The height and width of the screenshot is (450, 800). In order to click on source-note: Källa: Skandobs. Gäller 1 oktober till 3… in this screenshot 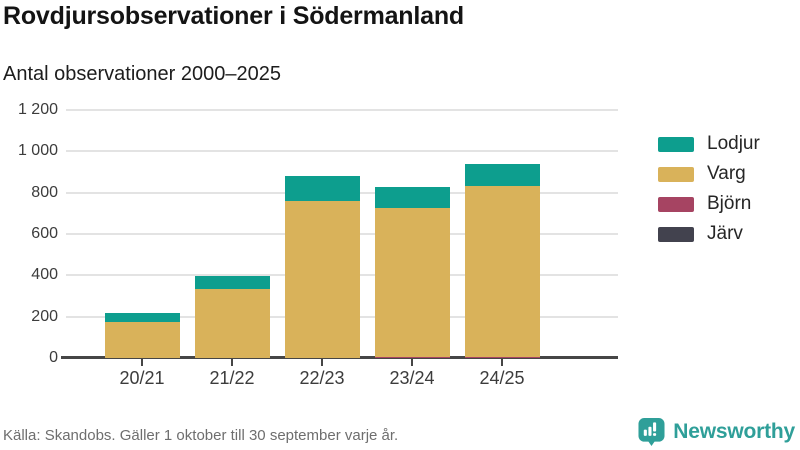, I will do `click(201, 435)`.